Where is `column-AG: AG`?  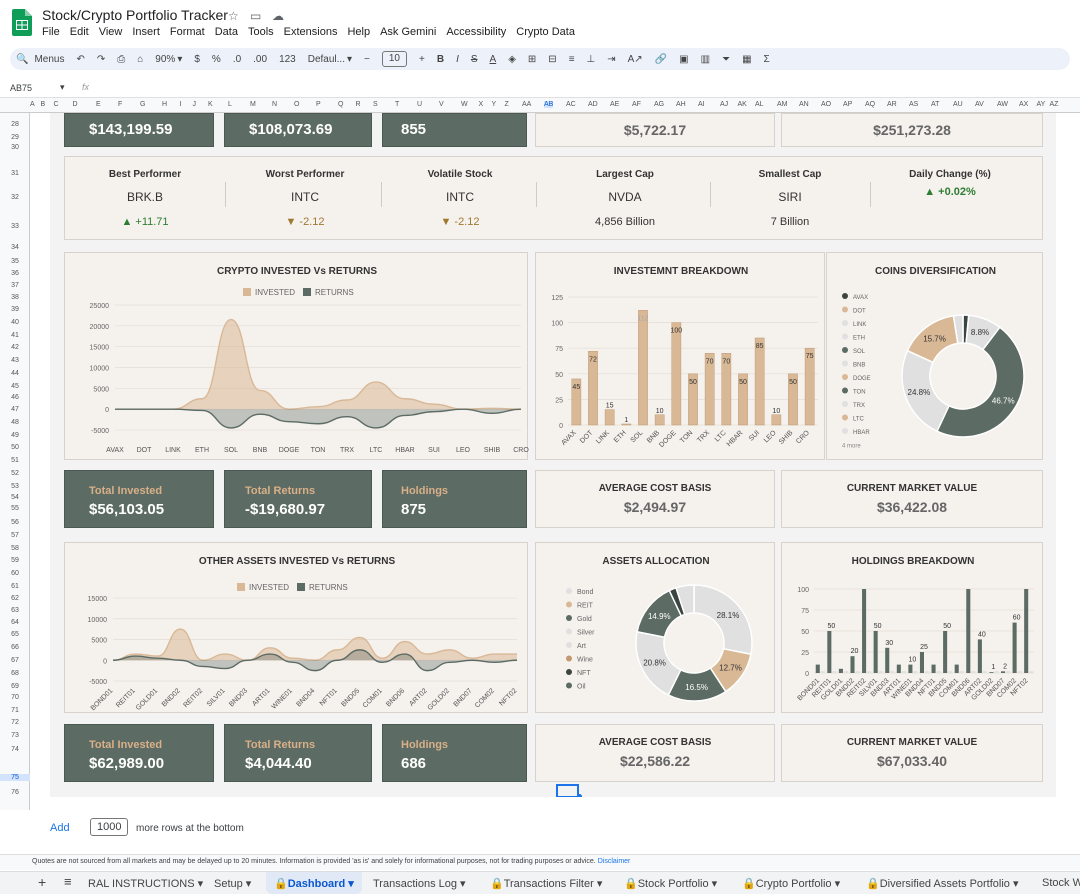 column-AG: AG is located at coordinates (659, 104).